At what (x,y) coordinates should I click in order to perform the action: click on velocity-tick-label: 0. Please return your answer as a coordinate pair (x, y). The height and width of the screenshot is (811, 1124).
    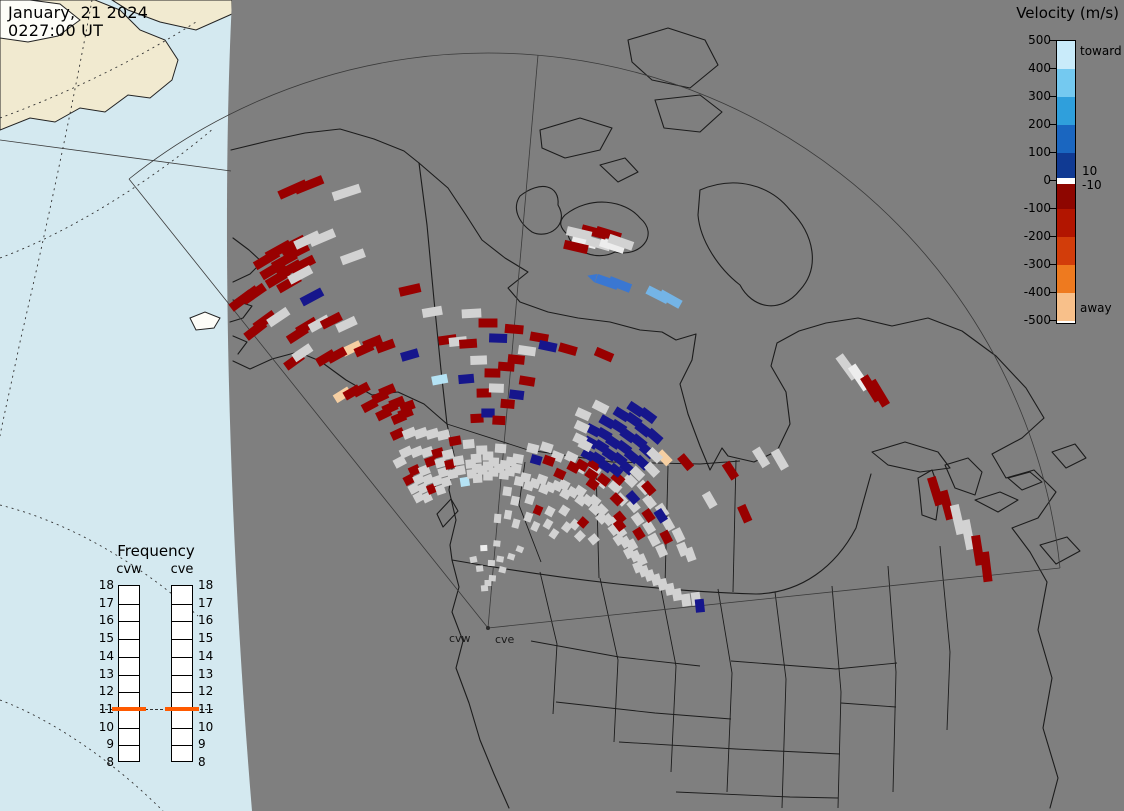
    Looking at the image, I should click on (1047, 180).